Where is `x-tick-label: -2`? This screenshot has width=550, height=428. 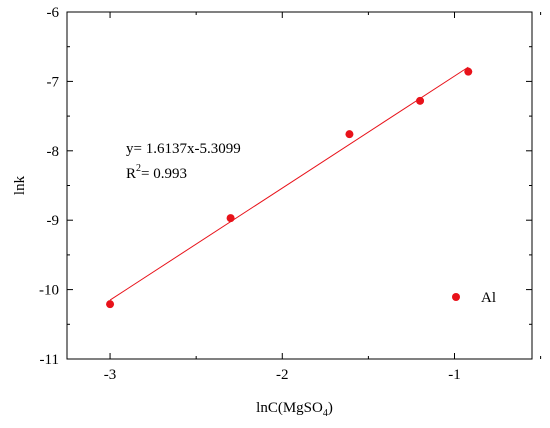 x-tick-label: -2 is located at coordinates (282, 375).